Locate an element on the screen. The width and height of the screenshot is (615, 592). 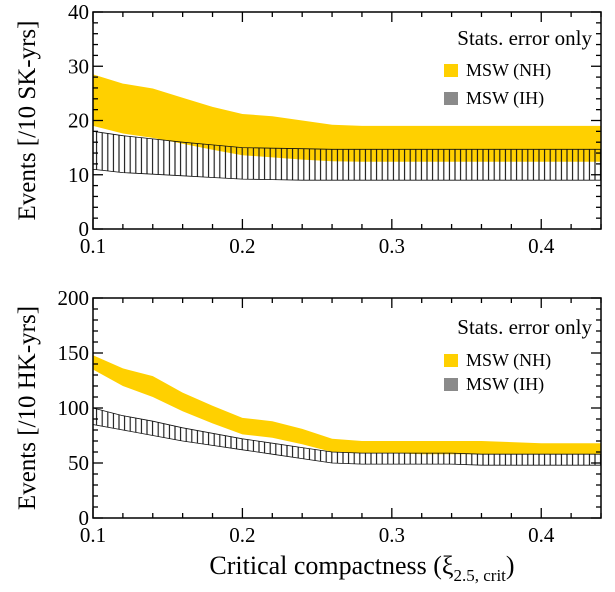
legend-title-sk: Stats. error only is located at coordinates (524, 38).